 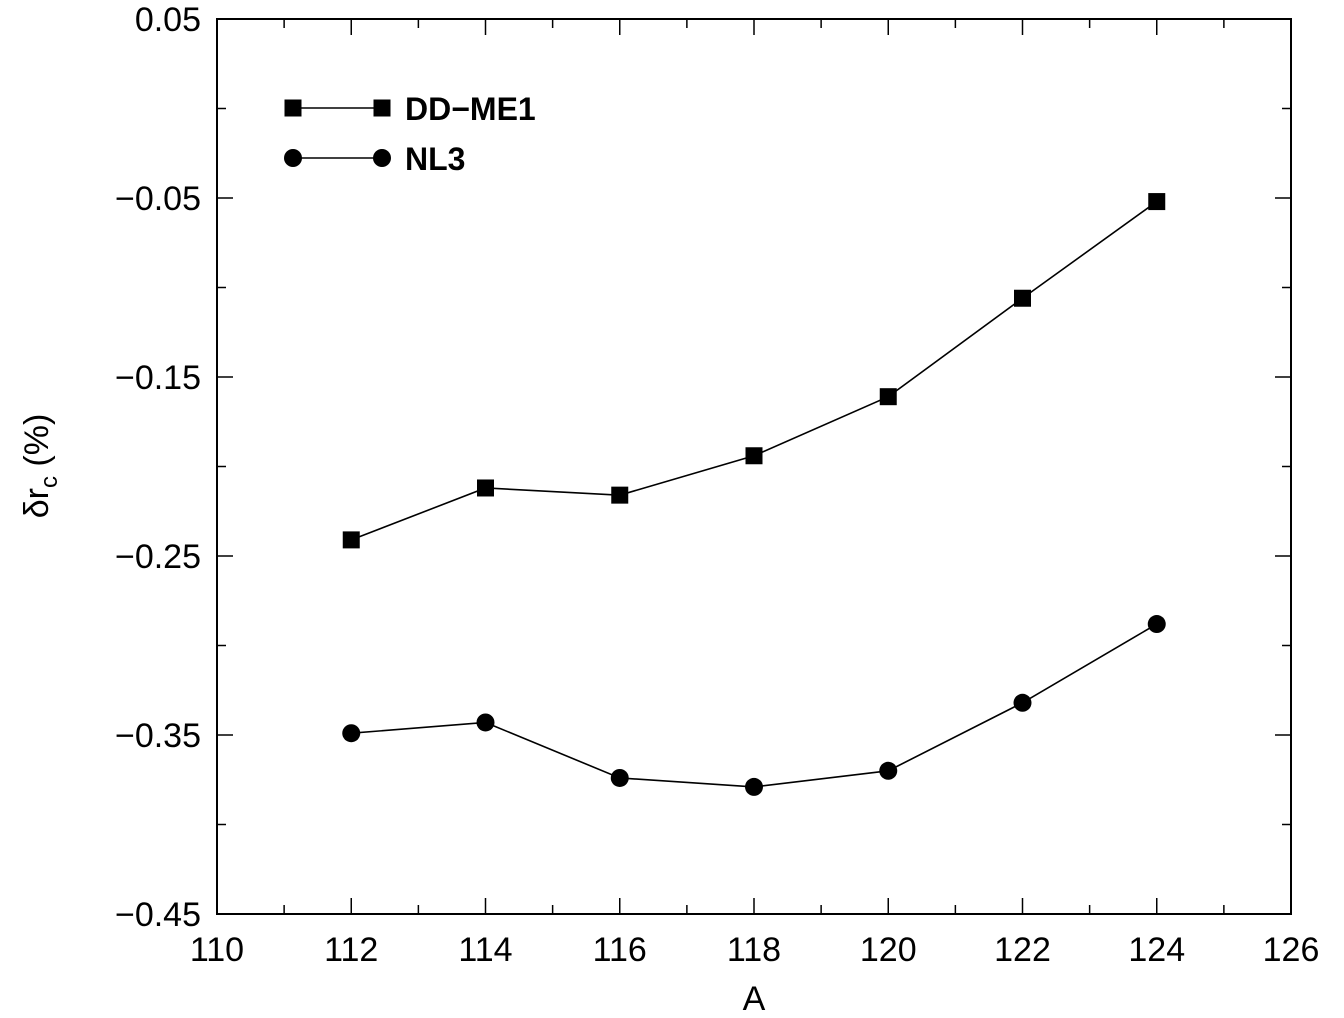 What do you see at coordinates (158, 915) in the screenshot?
I see `y-tick-label: −0.45` at bounding box center [158, 915].